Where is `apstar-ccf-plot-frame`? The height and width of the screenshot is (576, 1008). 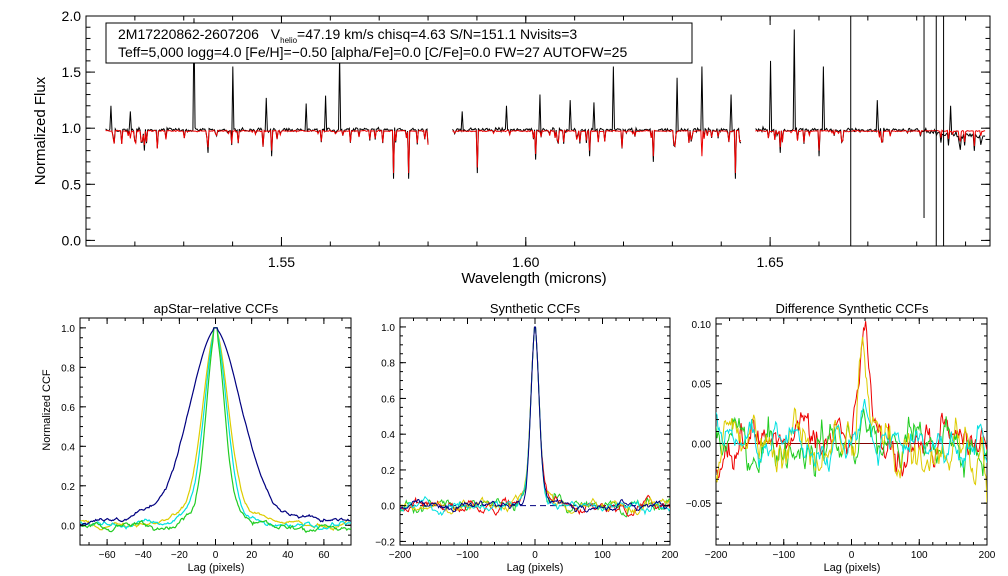 apstar-ccf-plot-frame is located at coordinates (215, 431).